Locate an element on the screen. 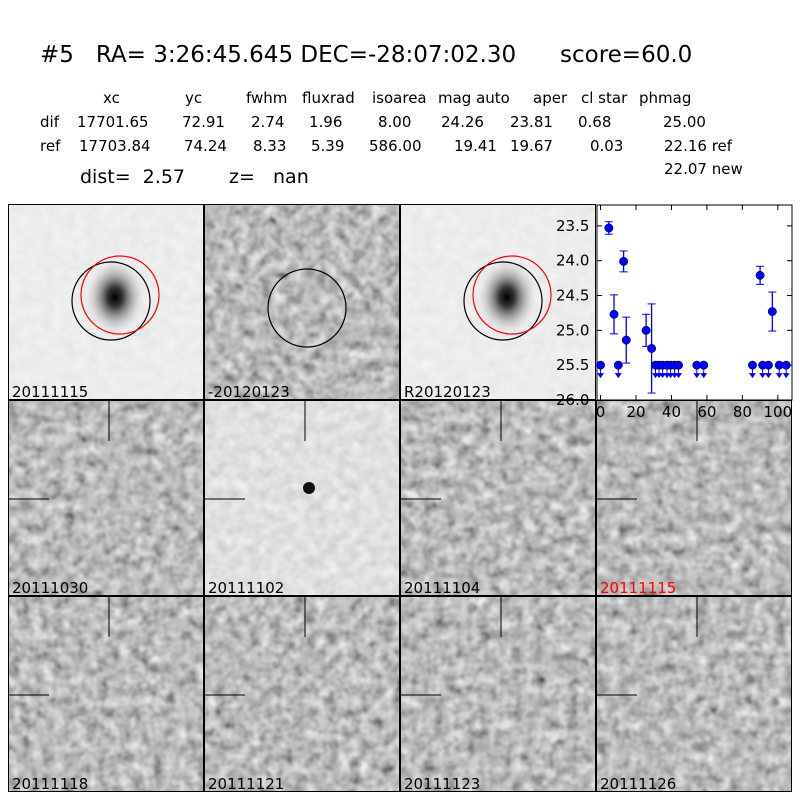 Image resolution: width=800 pixels, height=800 pixels. stamp-date-label: 20111123 is located at coordinates (442, 783).